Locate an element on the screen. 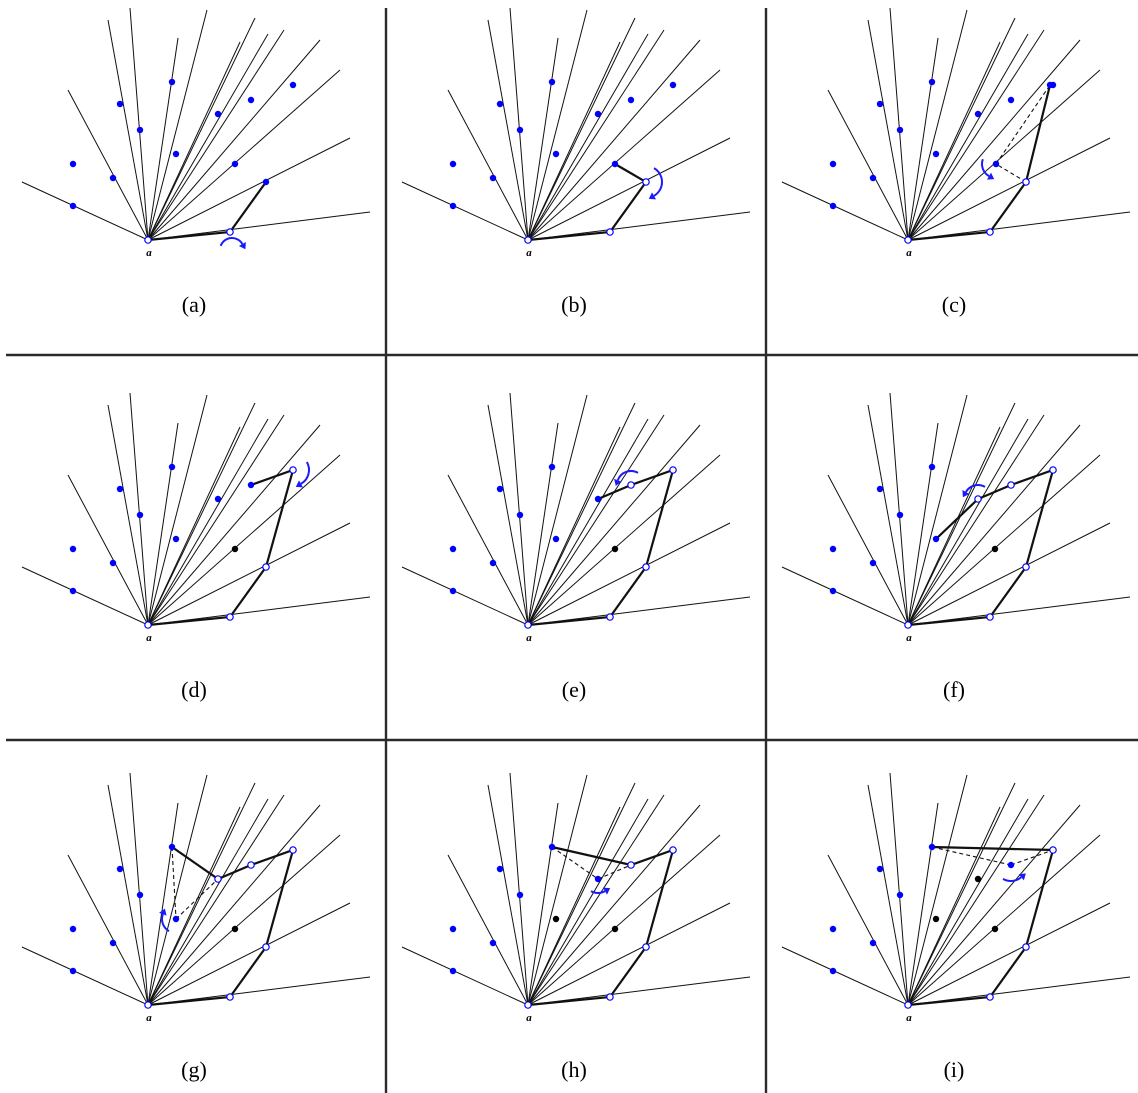 This screenshot has width=1138, height=1093. panel-a: a (a) is located at coordinates (196, 162).